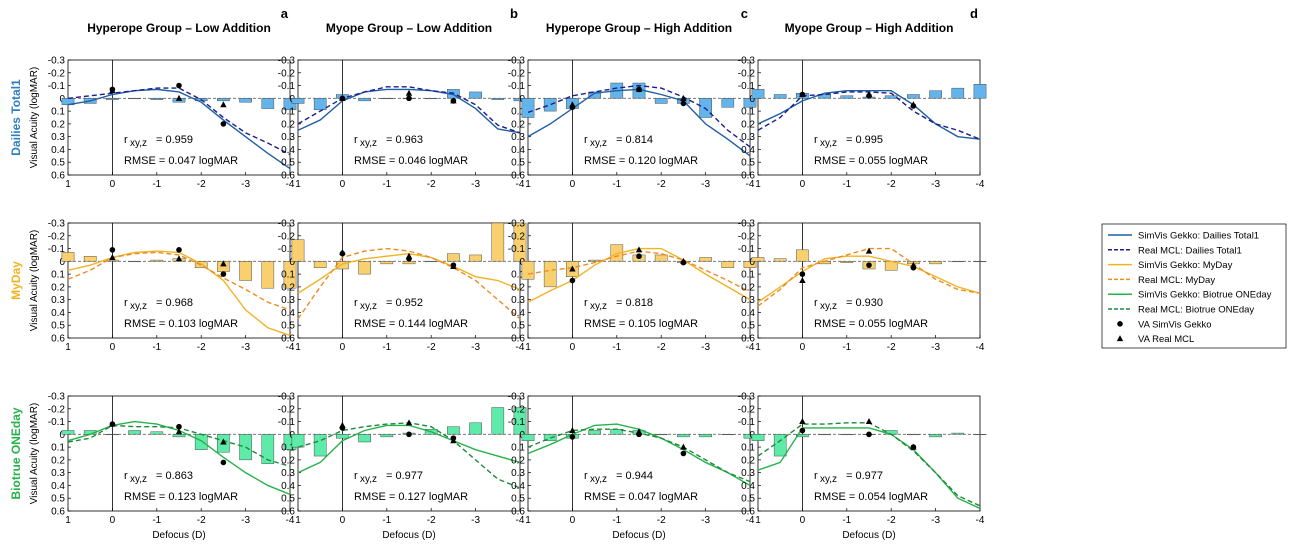  Describe the element at coordinates (16, 453) in the screenshot. I see `row-label: Biotrue ONEday` at that location.